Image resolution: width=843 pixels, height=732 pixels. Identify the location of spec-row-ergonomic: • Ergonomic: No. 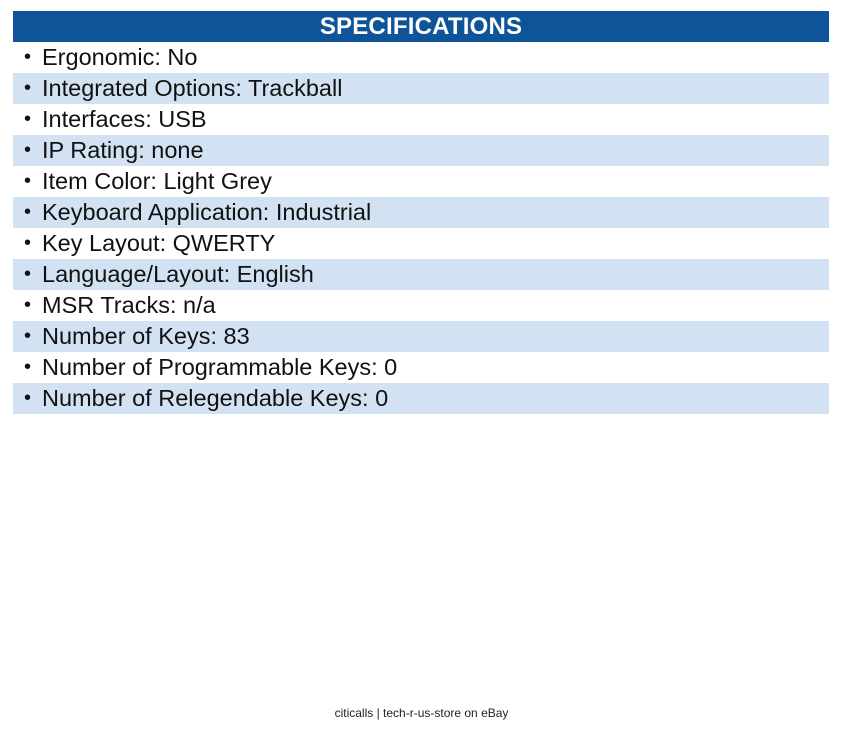
(421, 57).